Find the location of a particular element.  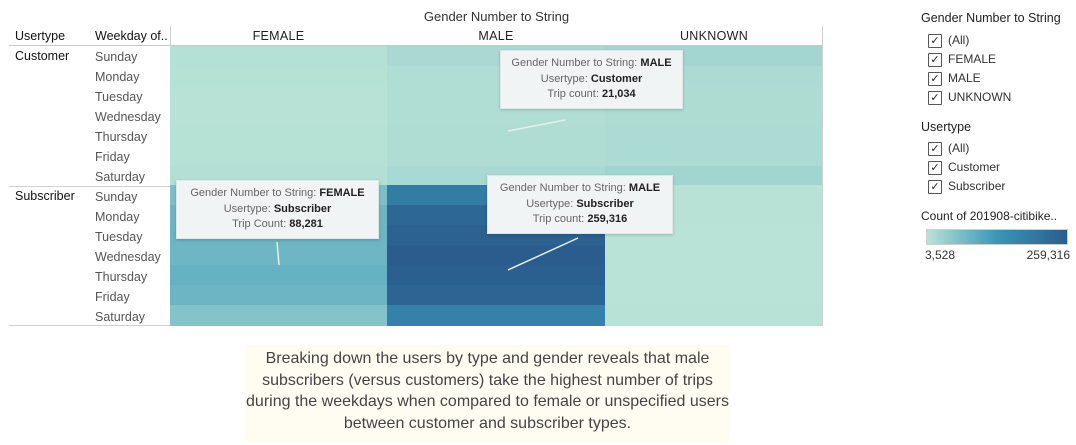

filter-item-label: Subscriber is located at coordinates (977, 186).